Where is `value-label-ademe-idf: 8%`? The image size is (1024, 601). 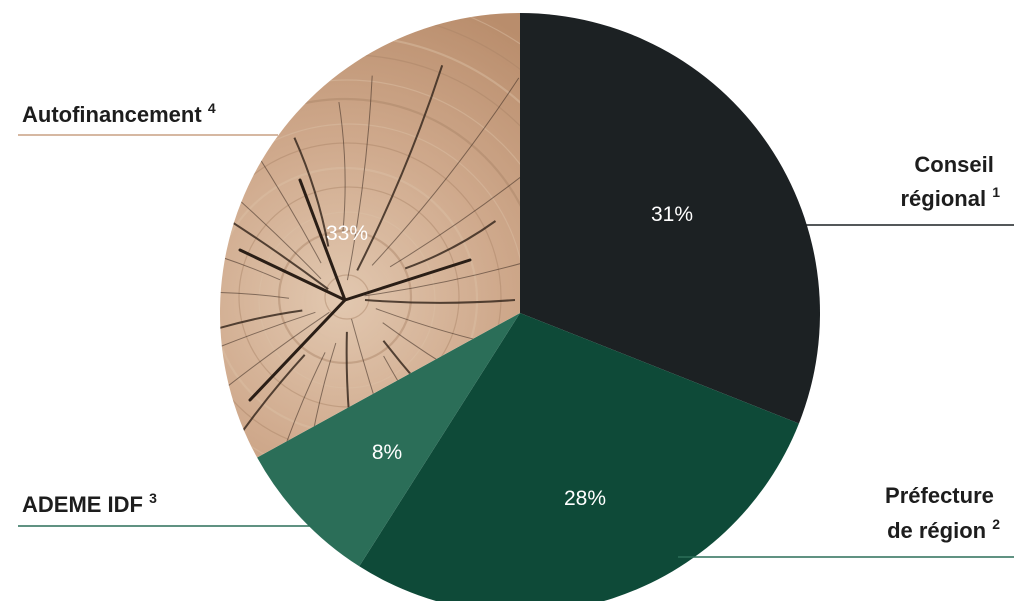 value-label-ademe-idf: 8% is located at coordinates (387, 452).